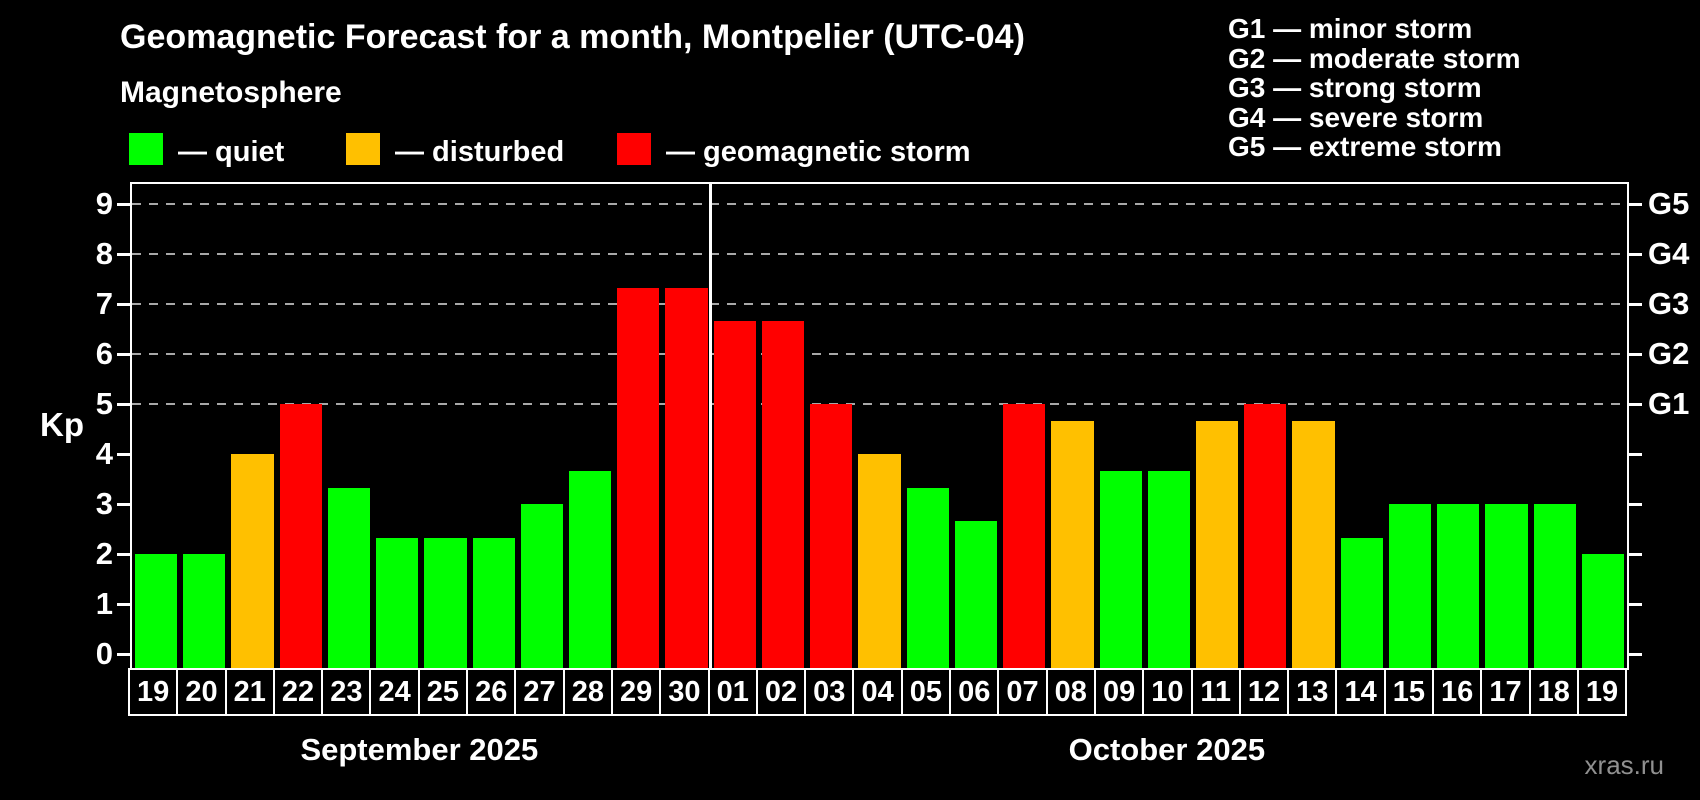  Describe the element at coordinates (1360, 692) in the screenshot. I see `date-cell: 14` at that location.